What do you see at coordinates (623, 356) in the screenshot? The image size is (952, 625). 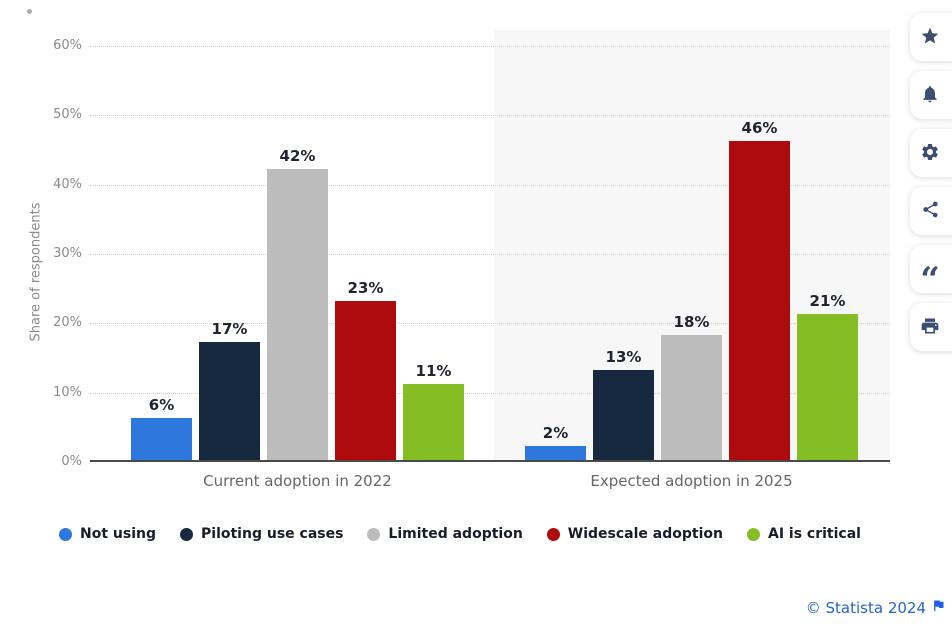 I see `bar-value-label: 13%` at bounding box center [623, 356].